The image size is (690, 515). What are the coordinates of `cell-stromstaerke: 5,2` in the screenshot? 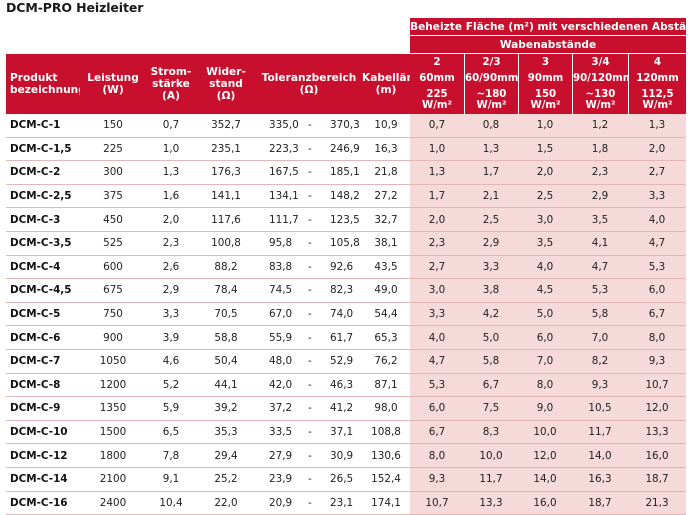 It's located at (171, 386).